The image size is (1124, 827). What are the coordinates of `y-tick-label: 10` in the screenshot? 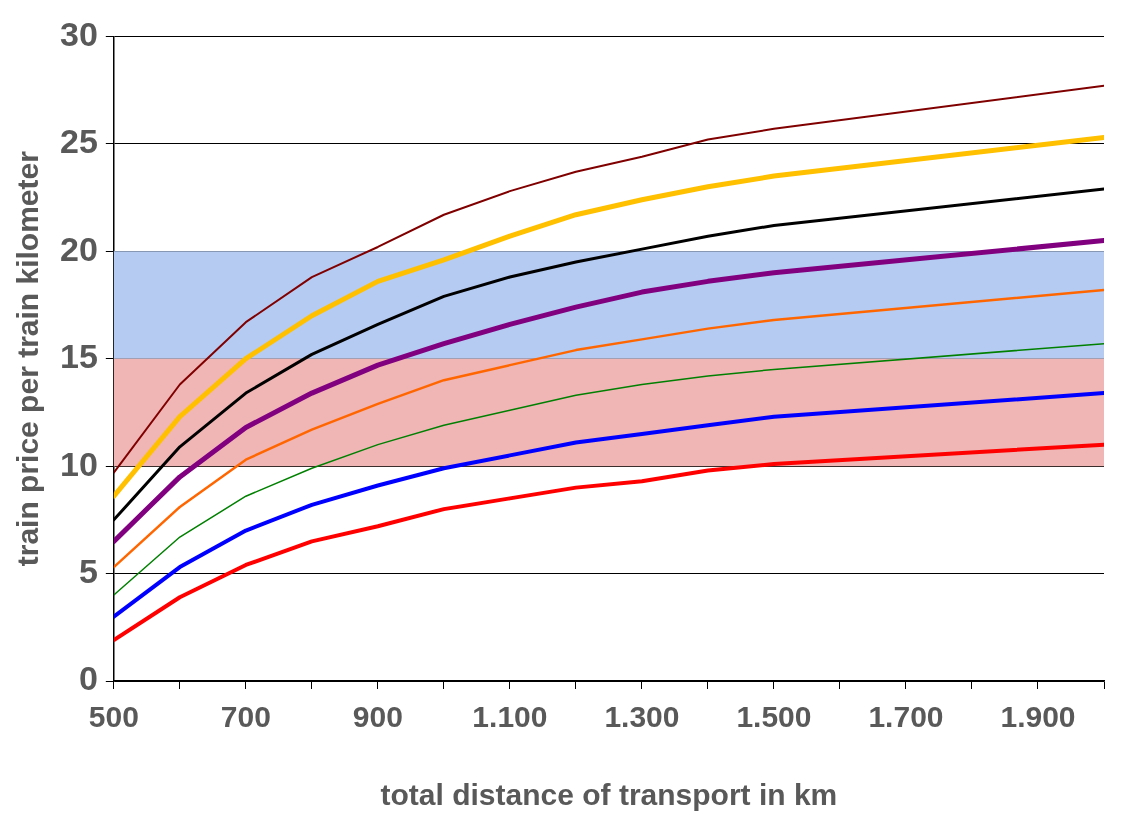 It's located at (78, 463).